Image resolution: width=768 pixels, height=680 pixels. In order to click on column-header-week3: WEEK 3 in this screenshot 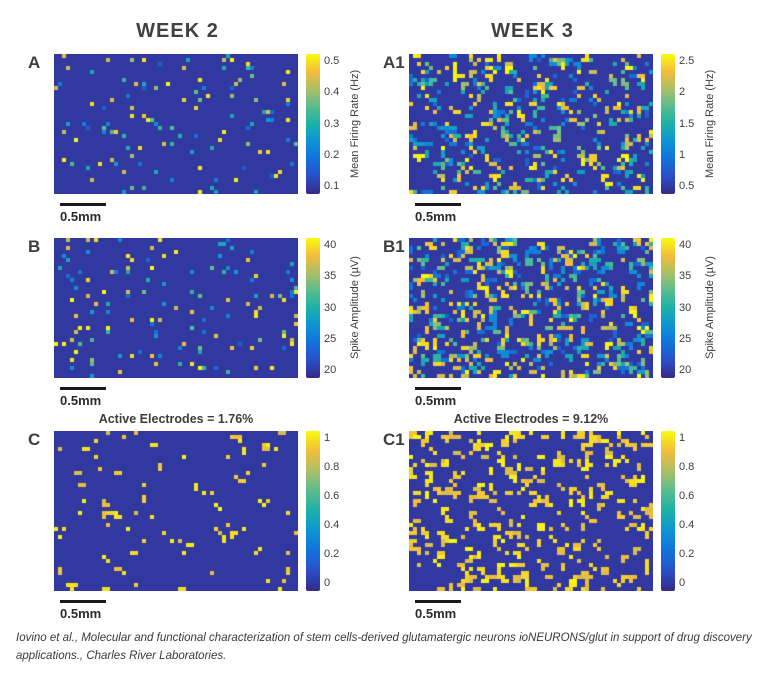, I will do `click(532, 31)`.